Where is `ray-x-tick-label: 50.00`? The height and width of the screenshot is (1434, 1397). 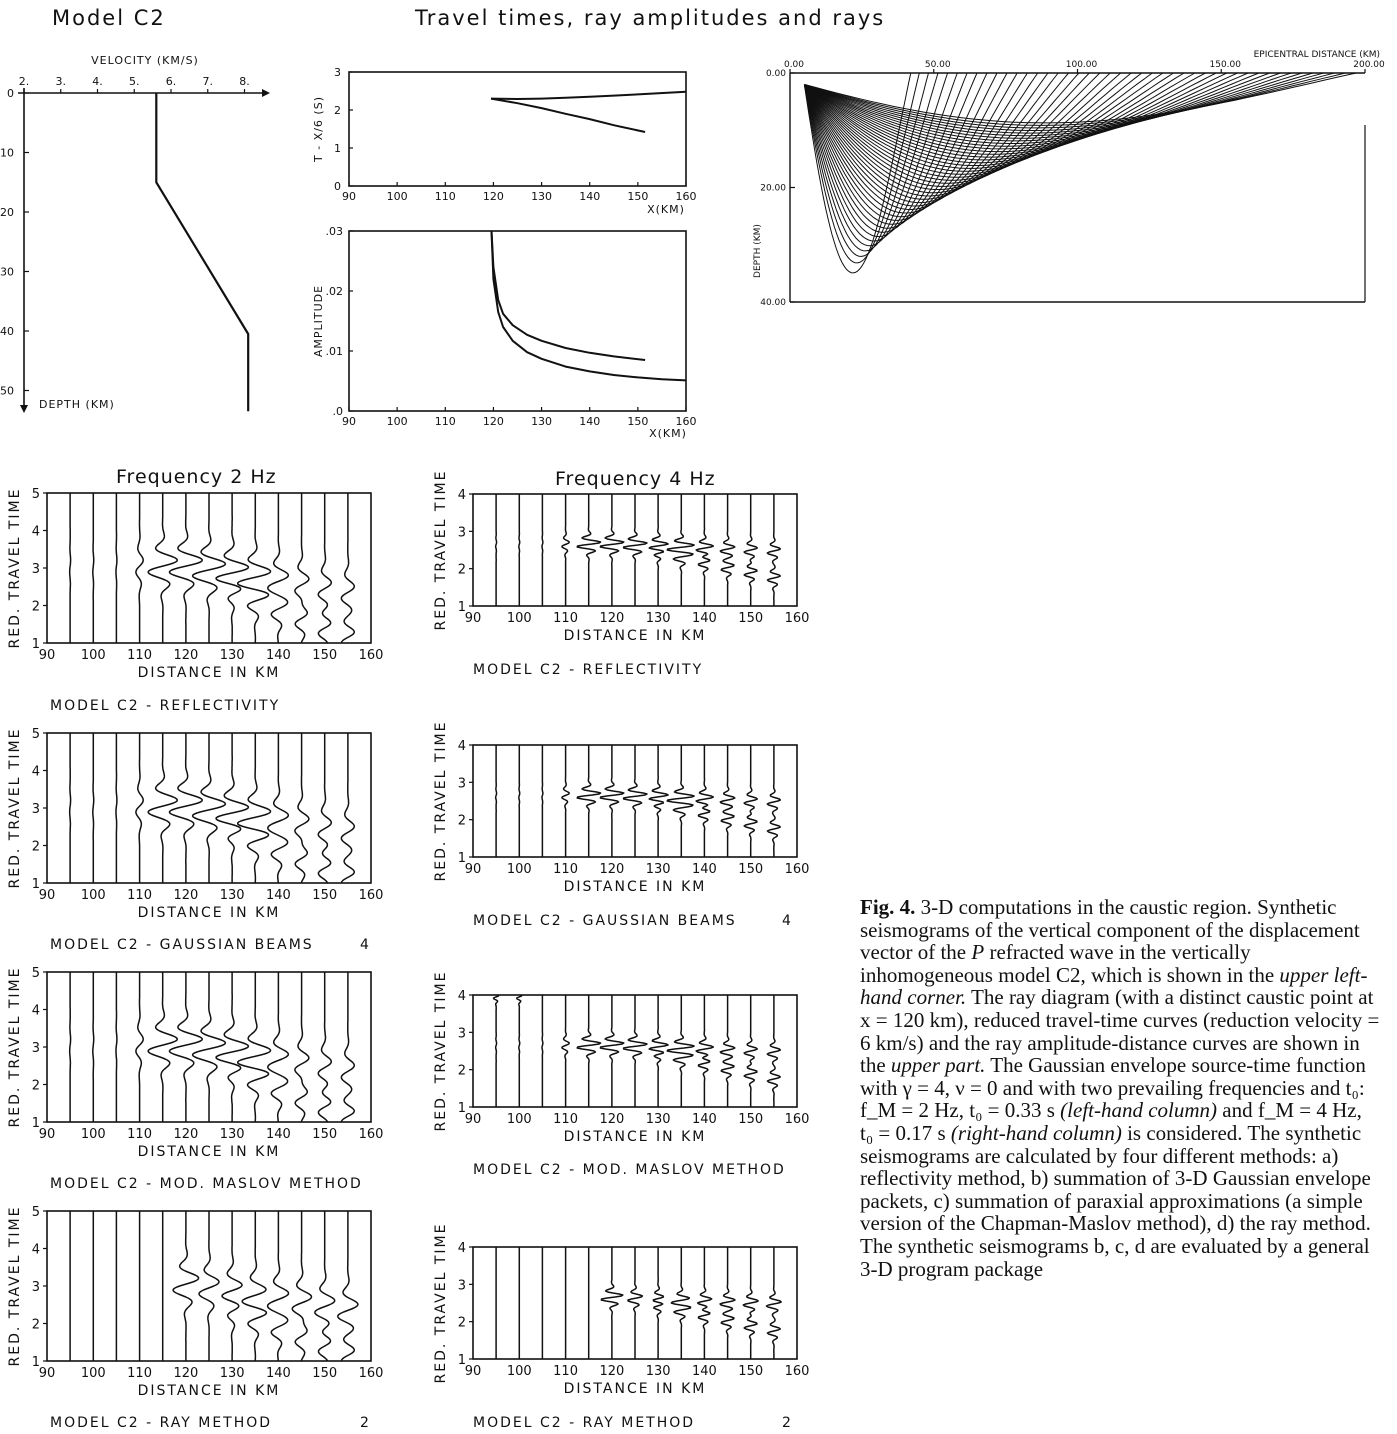 ray-x-tick-label: 50.00 is located at coordinates (938, 65).